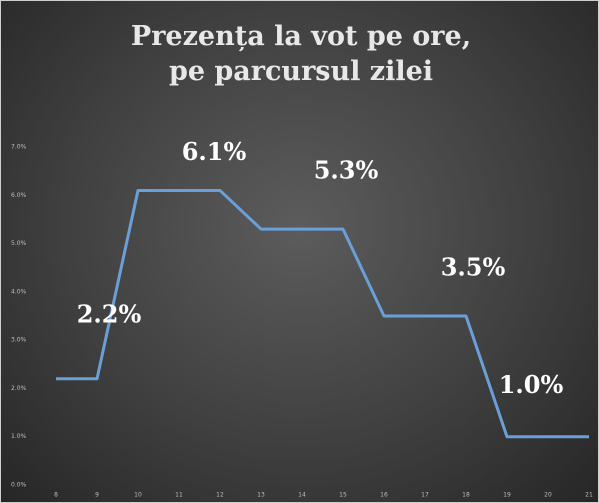 This screenshot has height=503, width=599. I want to click on x-tick-label: 19, so click(507, 495).